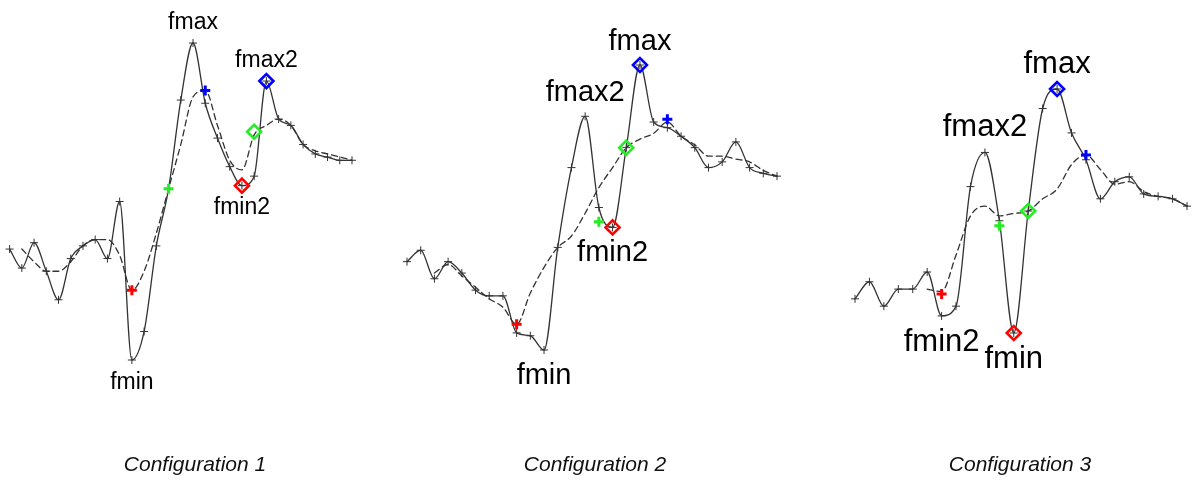 The image size is (1200, 498). I want to click on text: Configuration 2, so click(595, 464).